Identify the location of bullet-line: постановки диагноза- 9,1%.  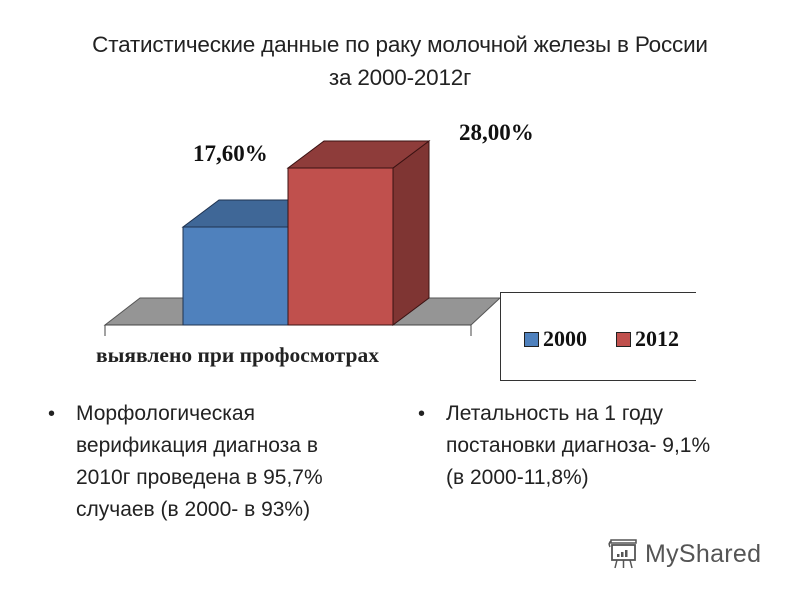
(578, 445).